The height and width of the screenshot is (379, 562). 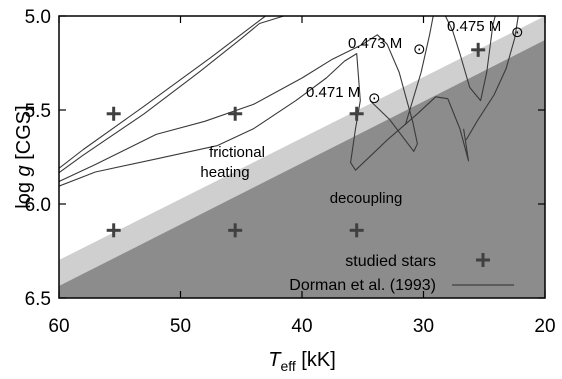 I want to click on x-axis-label-sub: eff, so click(x=287, y=366).